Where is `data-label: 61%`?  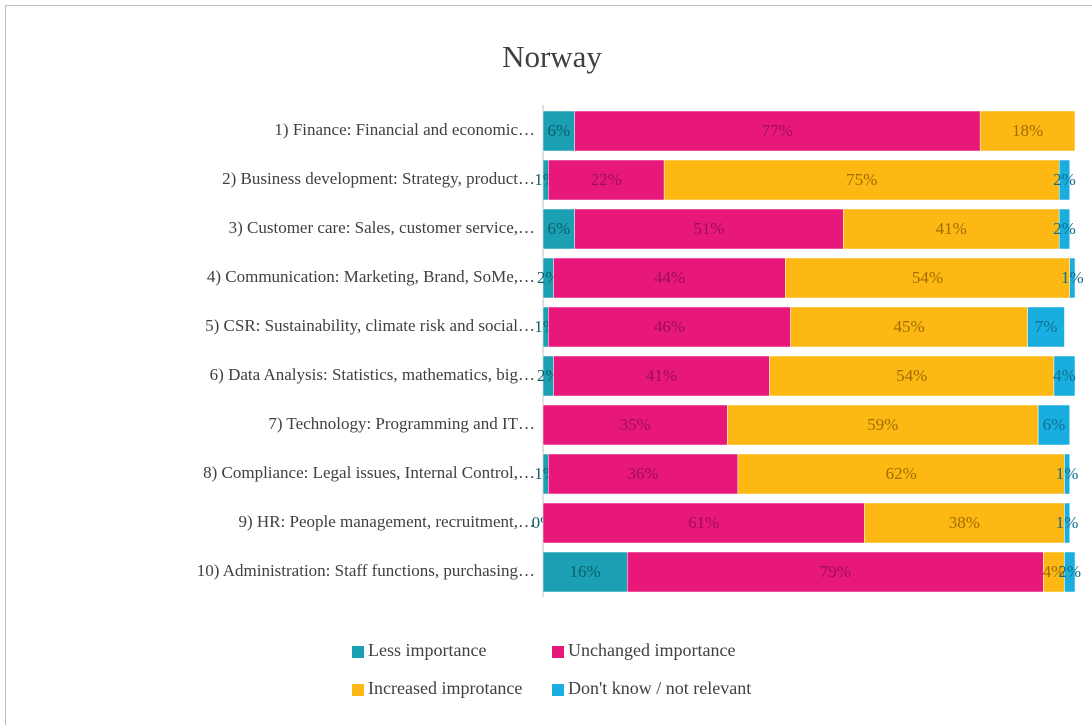
data-label: 61% is located at coordinates (703, 522).